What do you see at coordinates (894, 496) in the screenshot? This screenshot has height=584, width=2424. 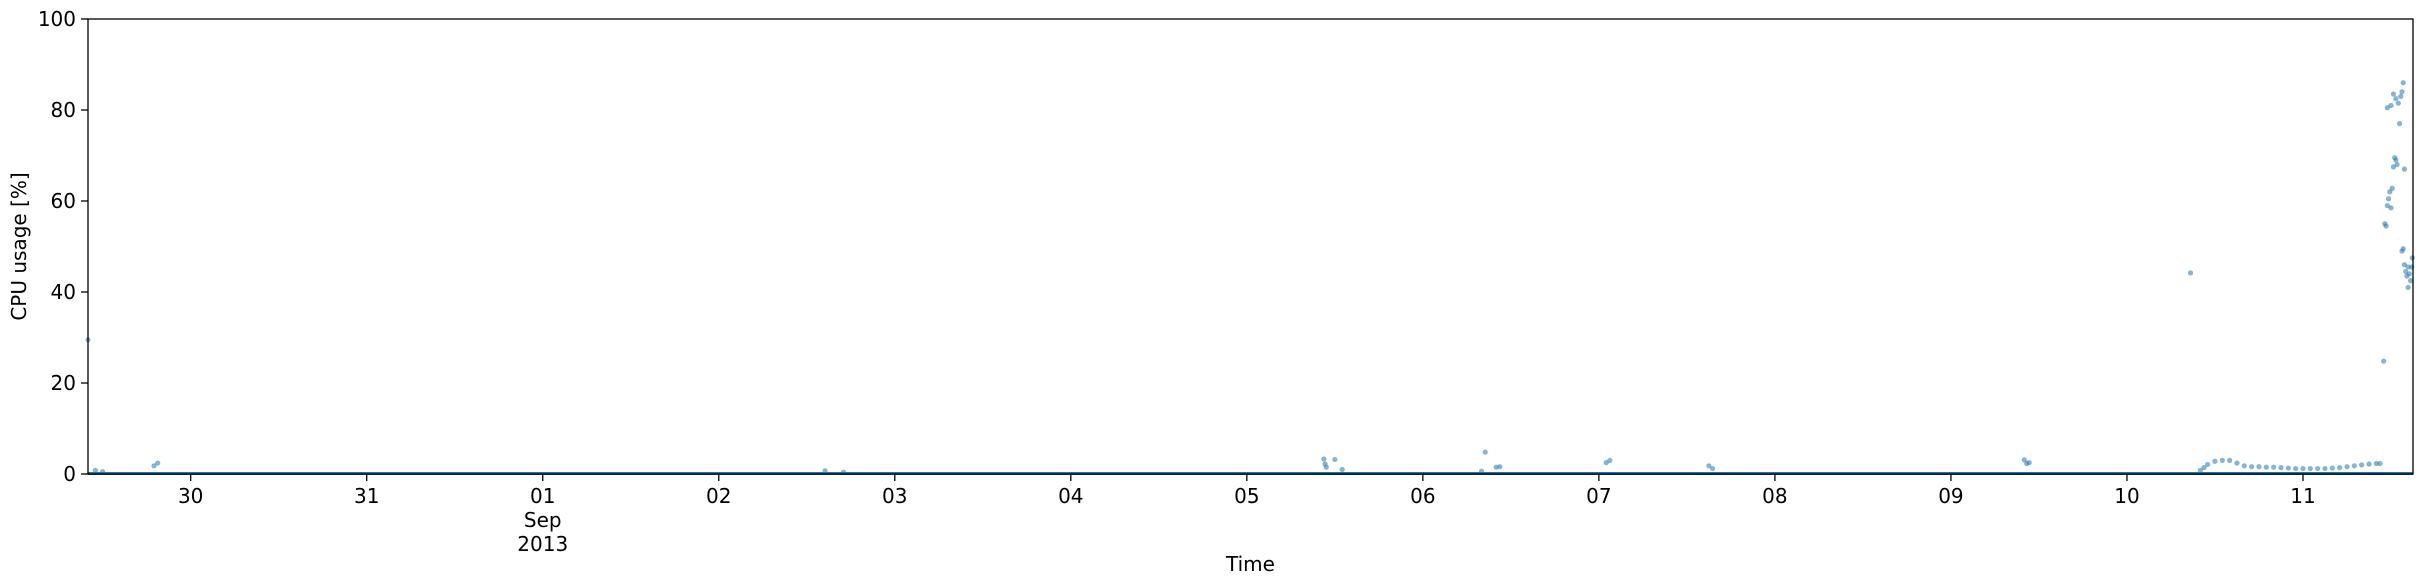 I see `x-tick-label: 03` at bounding box center [894, 496].